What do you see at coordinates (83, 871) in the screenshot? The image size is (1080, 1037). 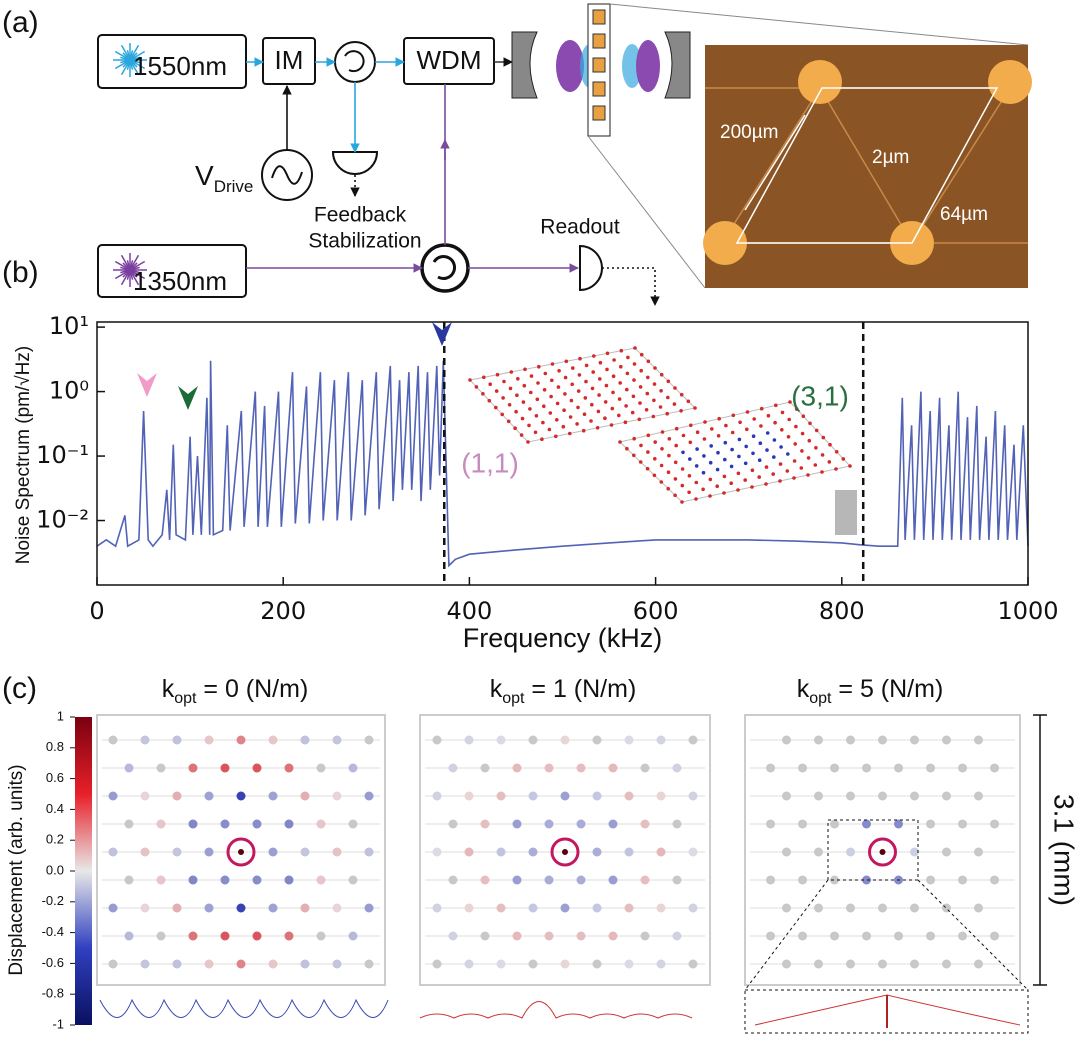 I see `colorbar` at bounding box center [83, 871].